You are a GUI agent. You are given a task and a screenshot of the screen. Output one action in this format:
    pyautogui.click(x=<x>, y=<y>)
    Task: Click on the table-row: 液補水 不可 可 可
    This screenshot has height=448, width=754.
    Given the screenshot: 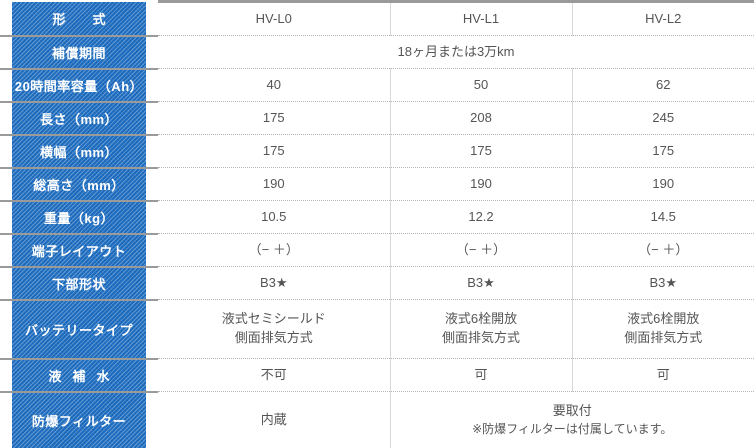 What is the action you would take?
    pyautogui.click(x=377, y=374)
    